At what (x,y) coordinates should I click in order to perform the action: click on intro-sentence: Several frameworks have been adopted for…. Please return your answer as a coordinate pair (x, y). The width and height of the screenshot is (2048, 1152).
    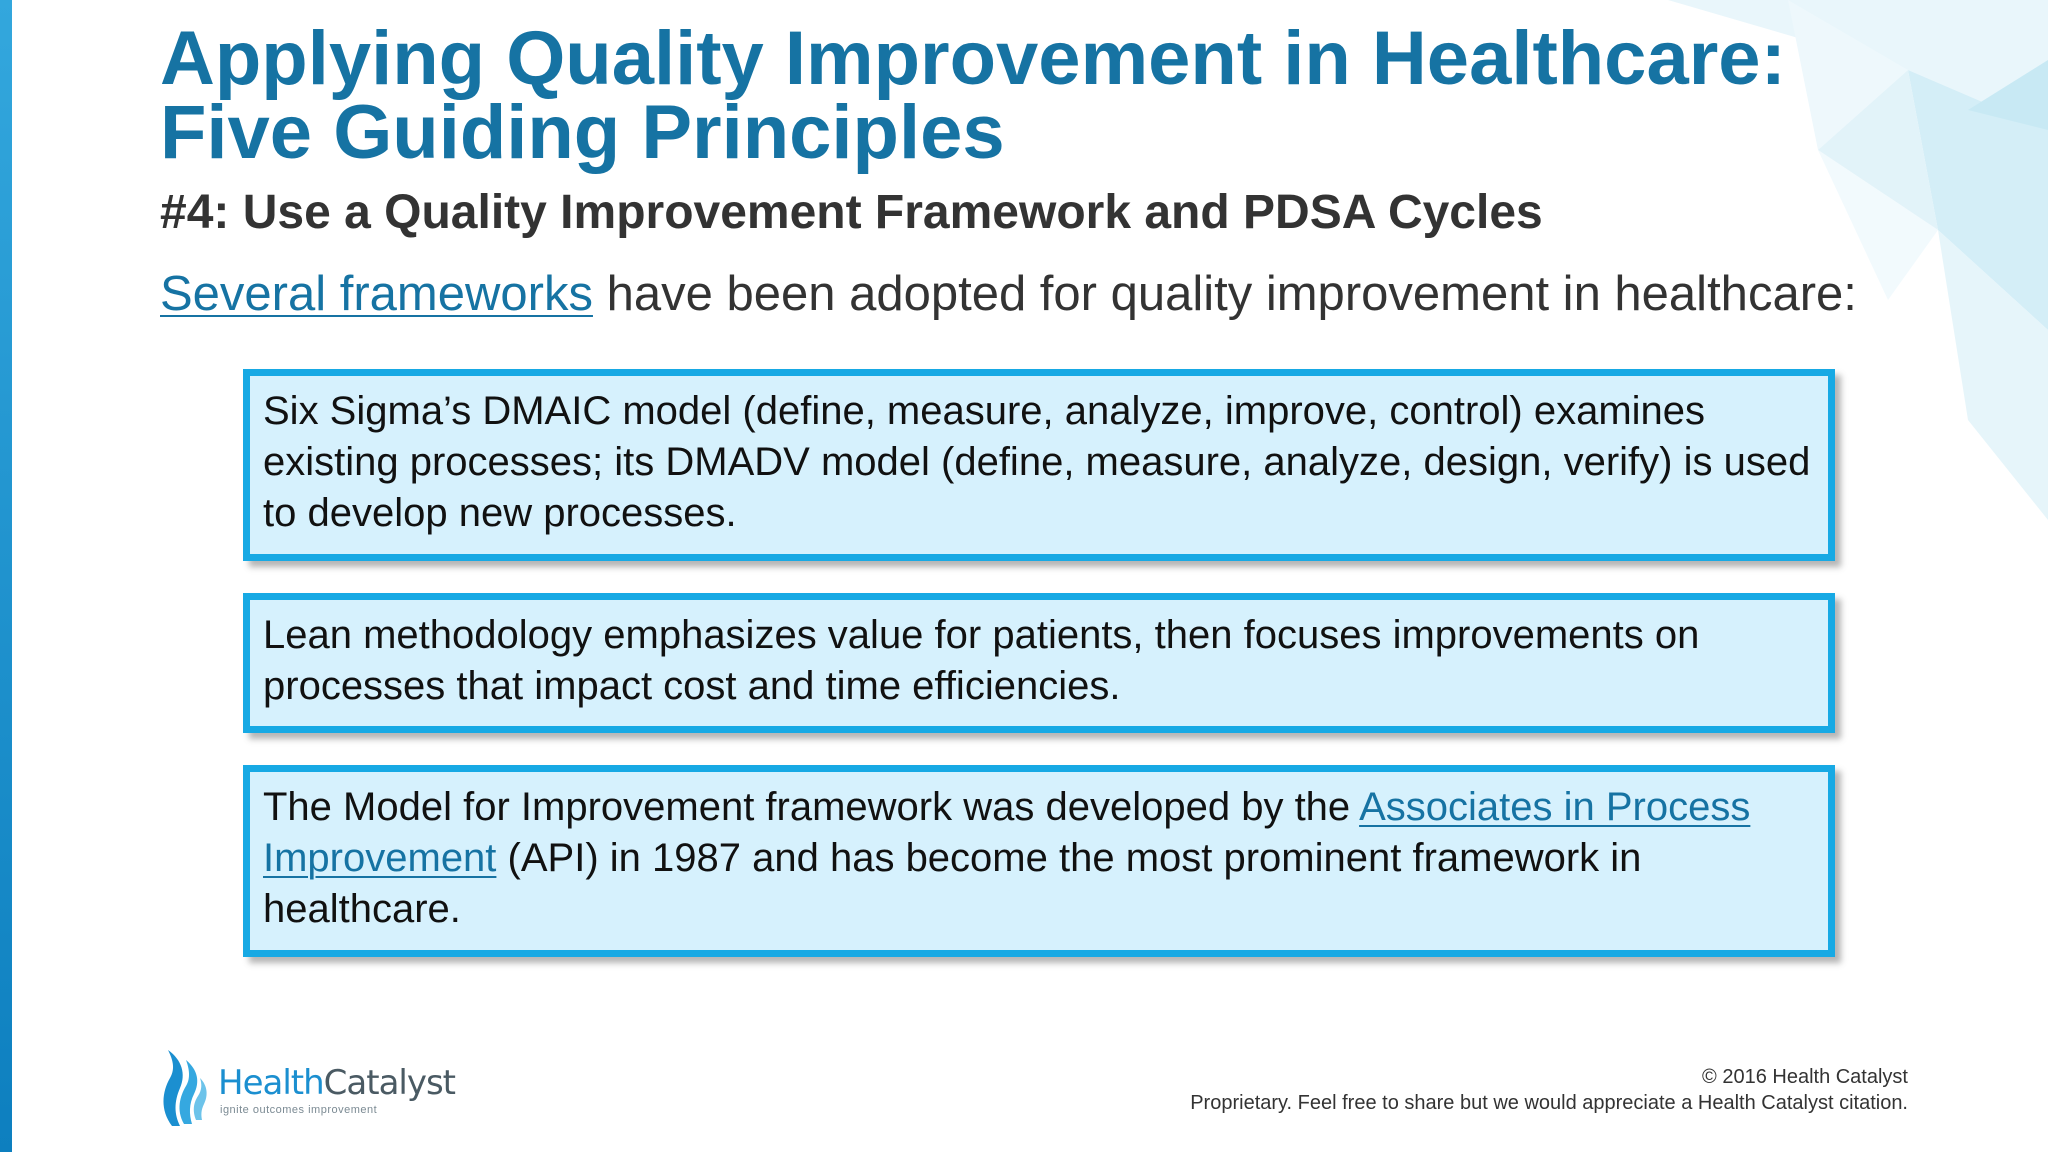
    Looking at the image, I should click on (1008, 294).